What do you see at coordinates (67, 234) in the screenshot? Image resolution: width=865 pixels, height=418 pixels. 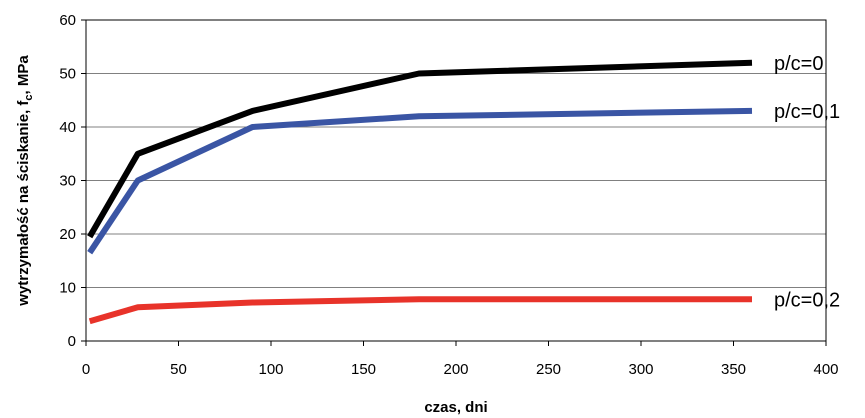 I see `y-tick-label: 20` at bounding box center [67, 234].